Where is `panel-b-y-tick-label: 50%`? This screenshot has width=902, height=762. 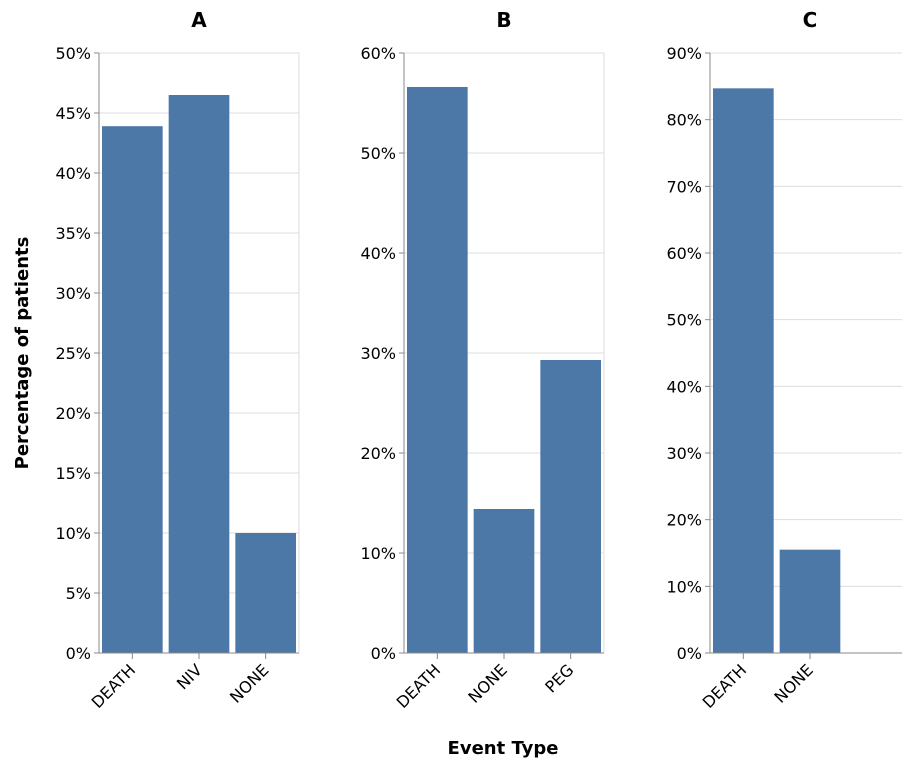 panel-b-y-tick-label: 50% is located at coordinates (378, 153).